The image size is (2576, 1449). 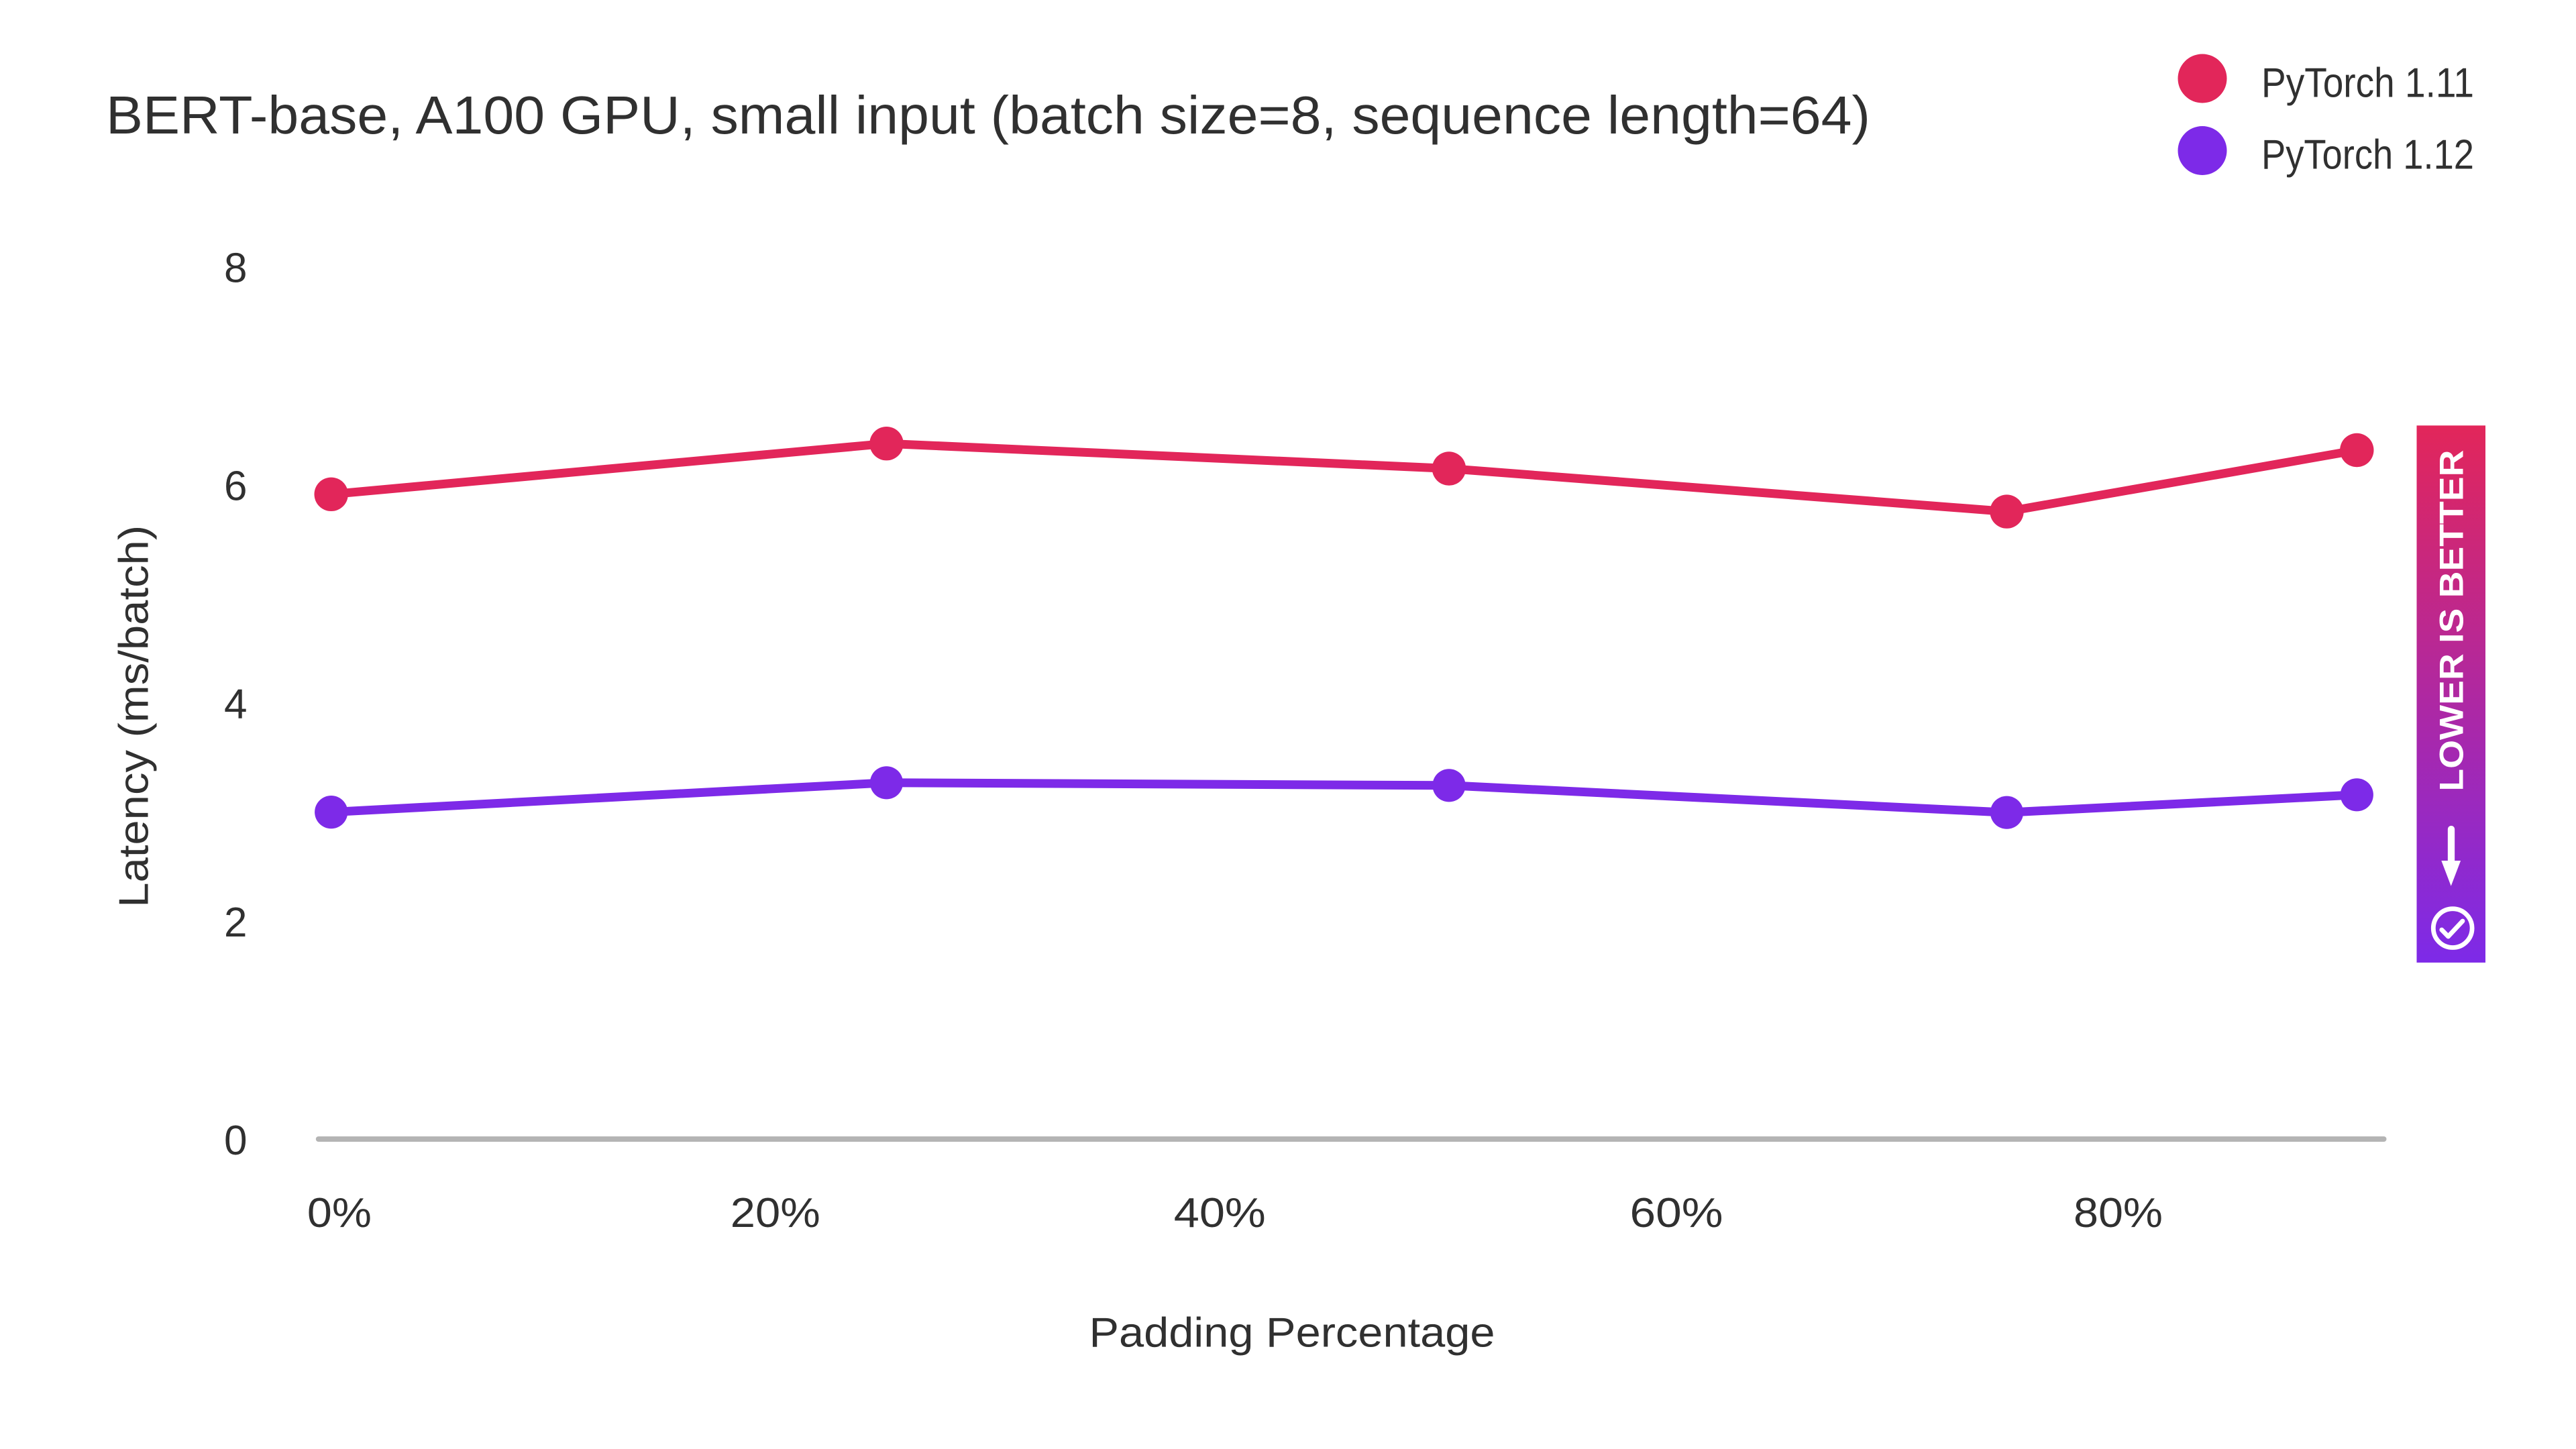 What do you see at coordinates (1676, 1213) in the screenshot?
I see `svg-text: 60%` at bounding box center [1676, 1213].